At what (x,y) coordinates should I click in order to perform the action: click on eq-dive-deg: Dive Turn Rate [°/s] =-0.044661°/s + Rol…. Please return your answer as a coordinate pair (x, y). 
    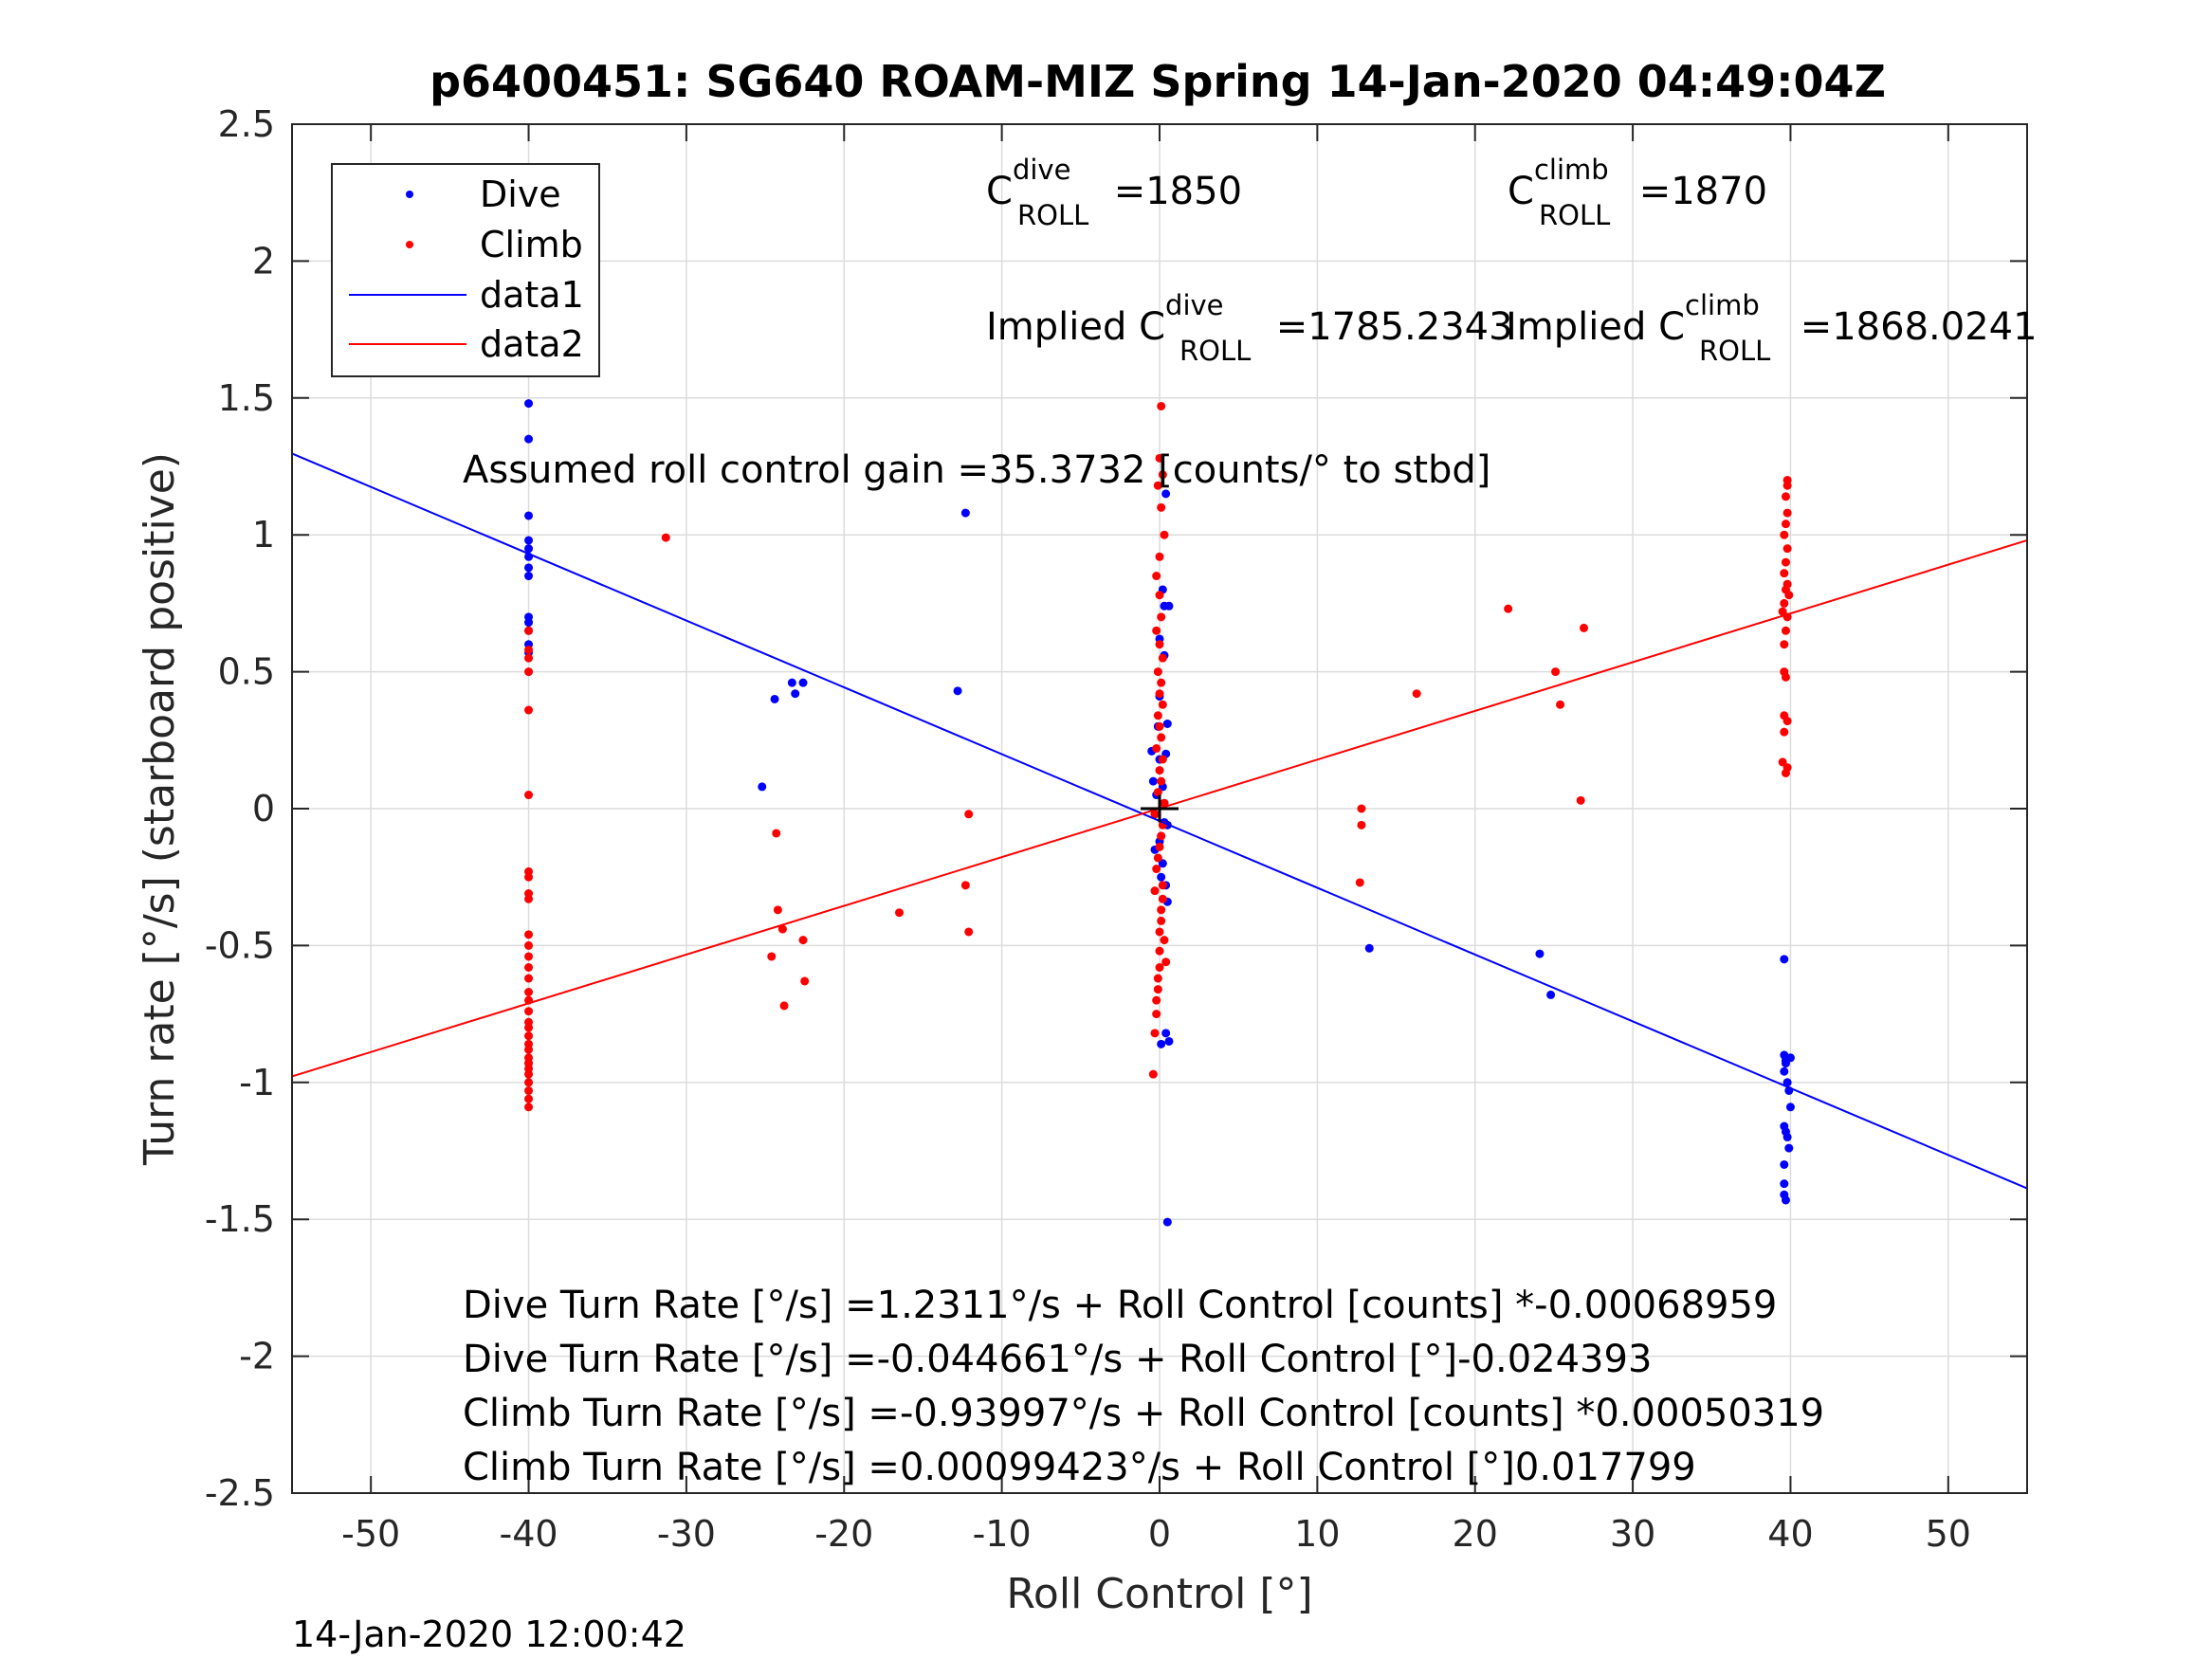
    Looking at the image, I should click on (1057, 1359).